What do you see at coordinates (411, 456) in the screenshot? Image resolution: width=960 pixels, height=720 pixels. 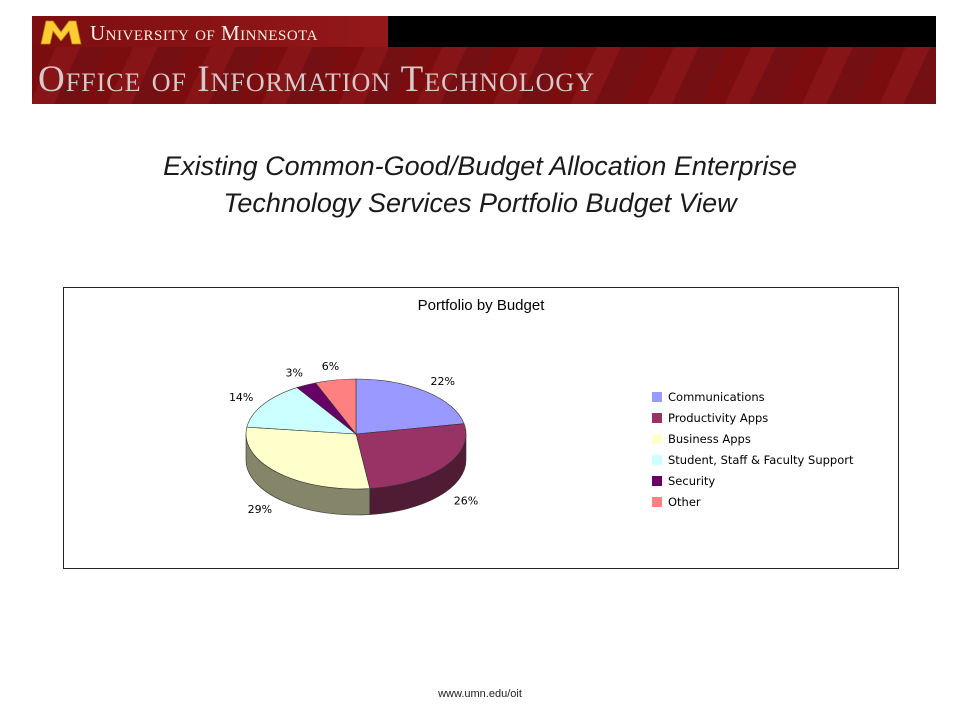 I see `pie-slice-productivity-apps` at bounding box center [411, 456].